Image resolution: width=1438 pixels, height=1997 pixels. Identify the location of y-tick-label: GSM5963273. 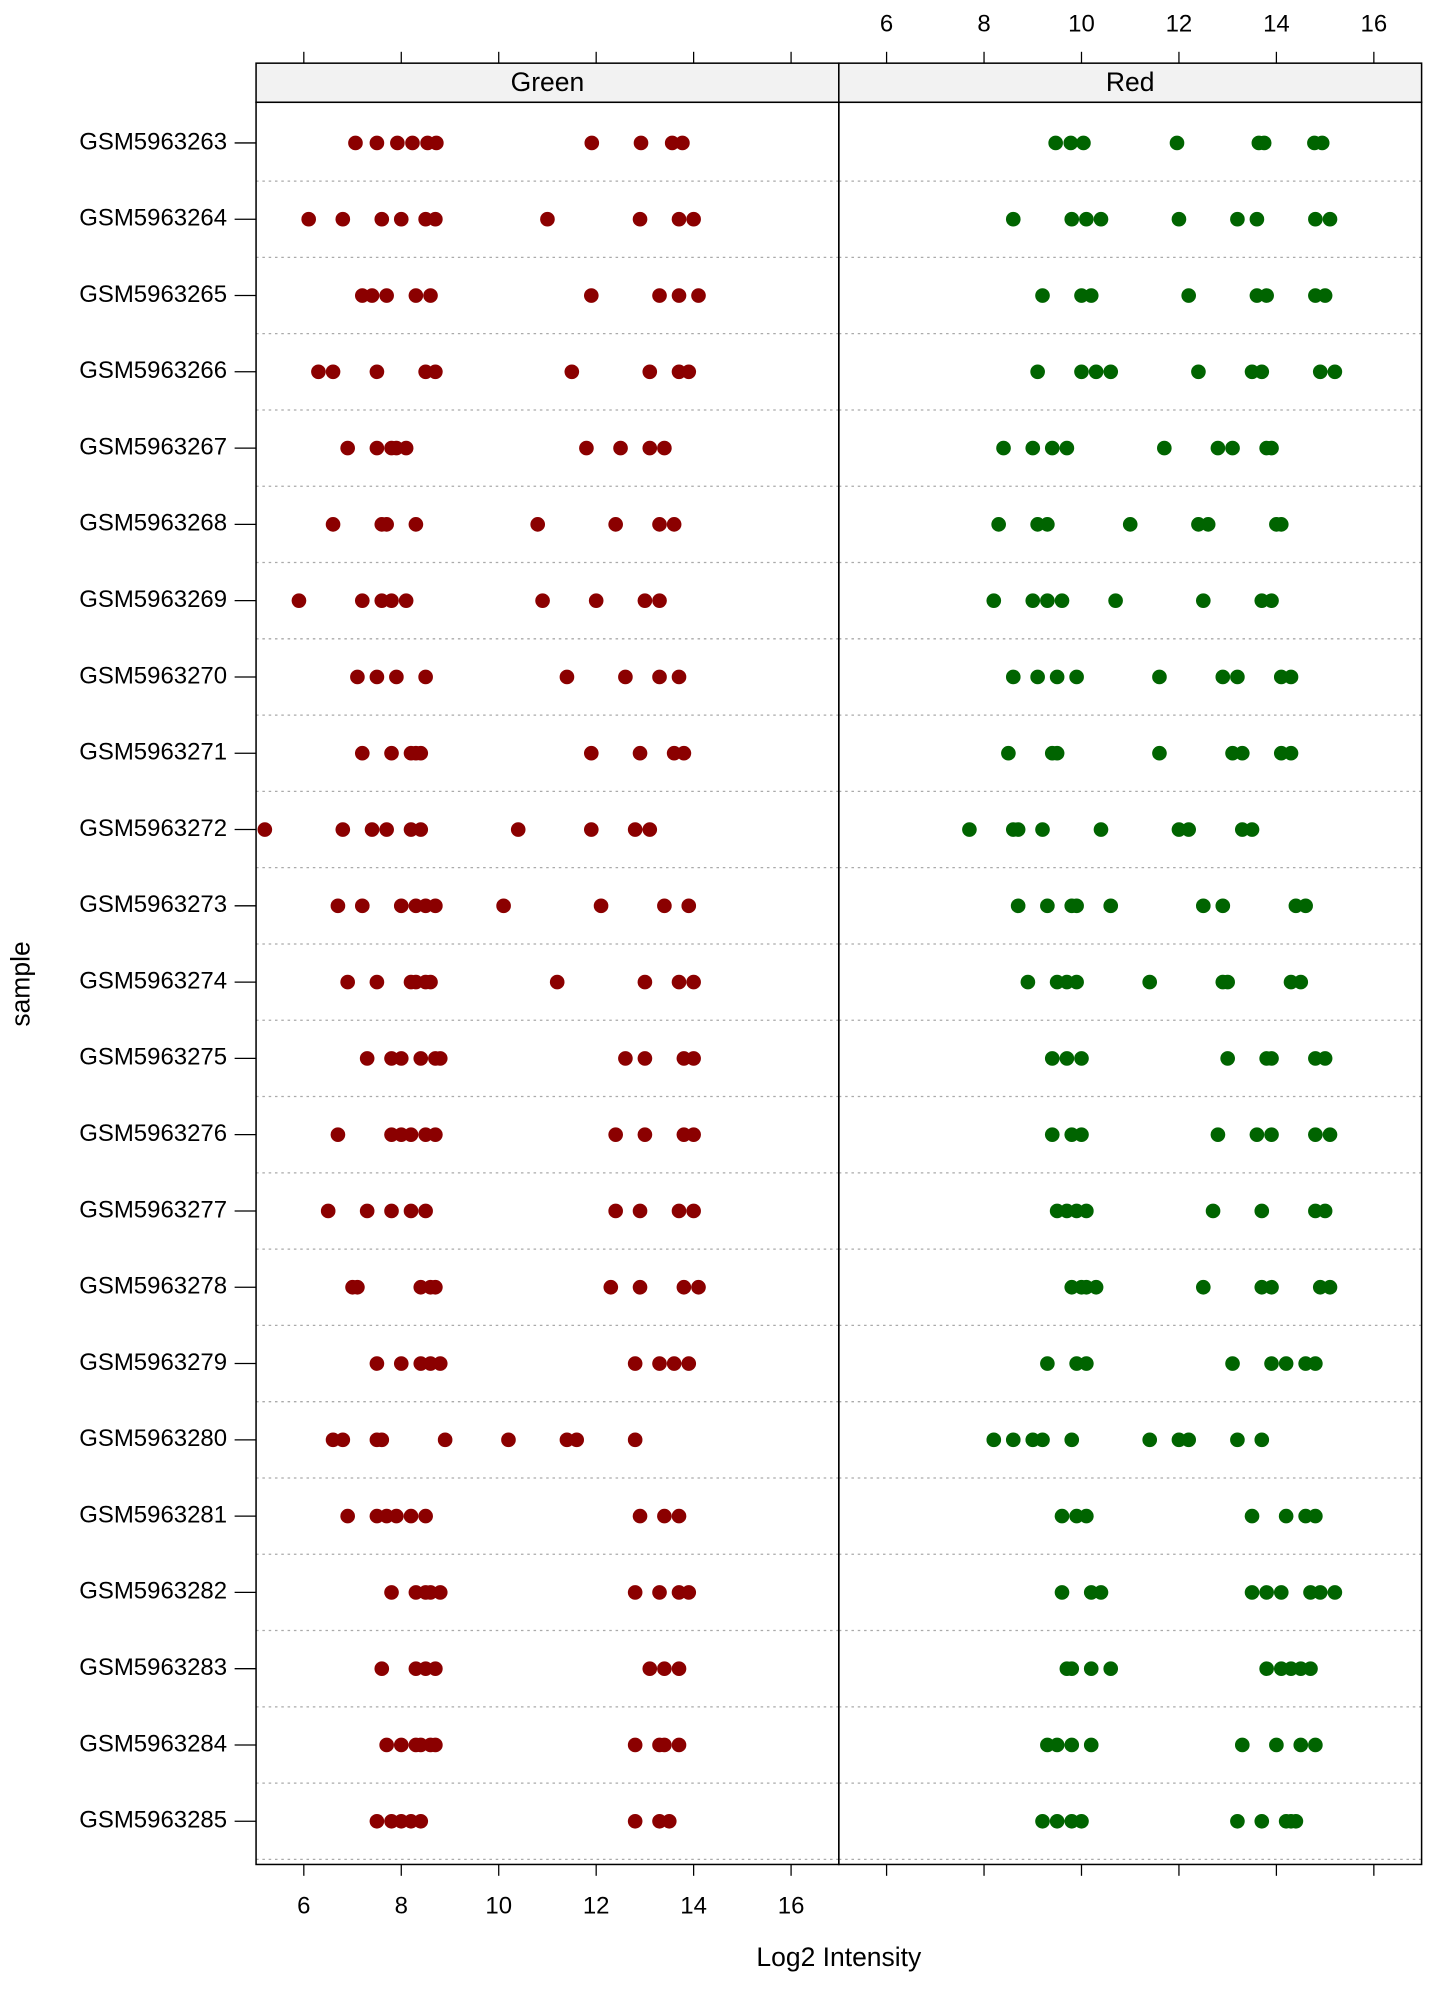
(153, 904).